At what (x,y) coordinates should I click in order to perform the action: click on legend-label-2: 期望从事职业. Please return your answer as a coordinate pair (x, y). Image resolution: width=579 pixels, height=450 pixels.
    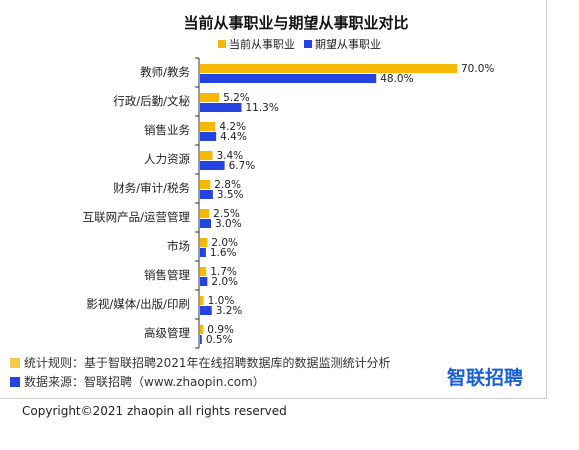
    Looking at the image, I should click on (348, 44).